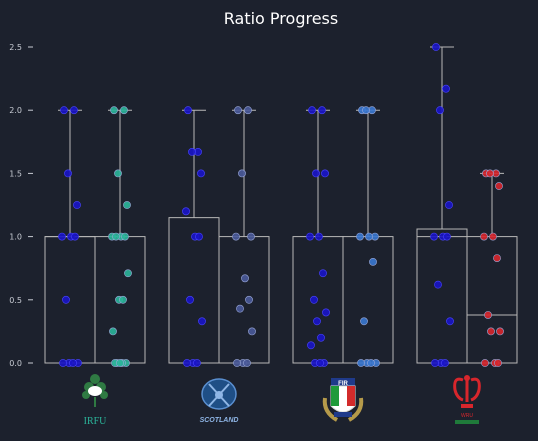  I want to click on scotland-logo-text: SCOTLAND, so click(219, 420).